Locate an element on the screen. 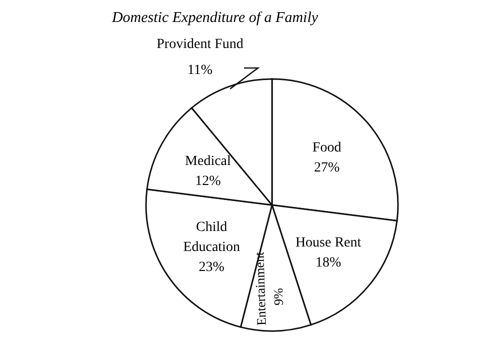 This screenshot has height=341, width=482. data-label: 12% is located at coordinates (208, 181).